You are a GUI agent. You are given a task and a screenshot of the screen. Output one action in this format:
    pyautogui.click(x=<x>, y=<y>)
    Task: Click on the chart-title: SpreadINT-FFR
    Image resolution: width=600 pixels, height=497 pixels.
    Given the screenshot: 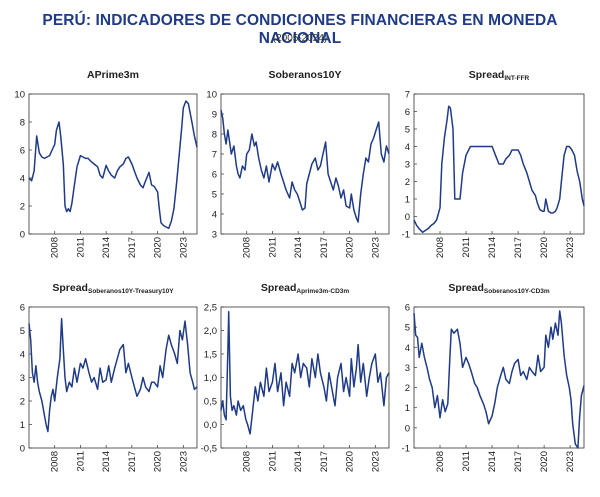 What is the action you would take?
    pyautogui.click(x=499, y=75)
    